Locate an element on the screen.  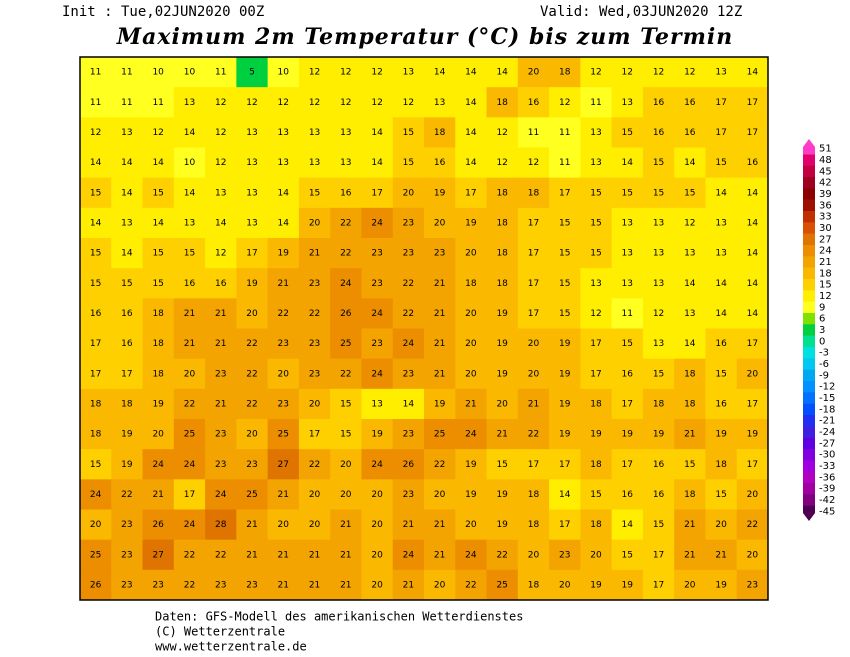
temperature-label: 5 is located at coordinates (252, 73).